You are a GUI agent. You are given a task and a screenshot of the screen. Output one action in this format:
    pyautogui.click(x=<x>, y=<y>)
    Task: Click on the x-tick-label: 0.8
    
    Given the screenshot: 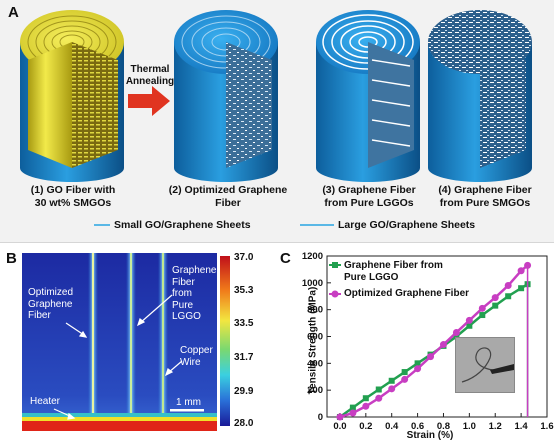 What is the action you would take?
    pyautogui.click(x=443, y=426)
    